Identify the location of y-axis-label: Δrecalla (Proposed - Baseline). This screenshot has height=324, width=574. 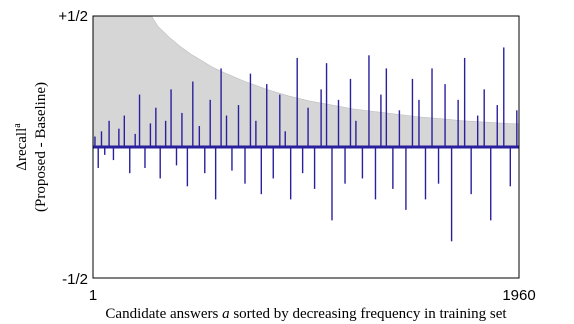
(30, 147).